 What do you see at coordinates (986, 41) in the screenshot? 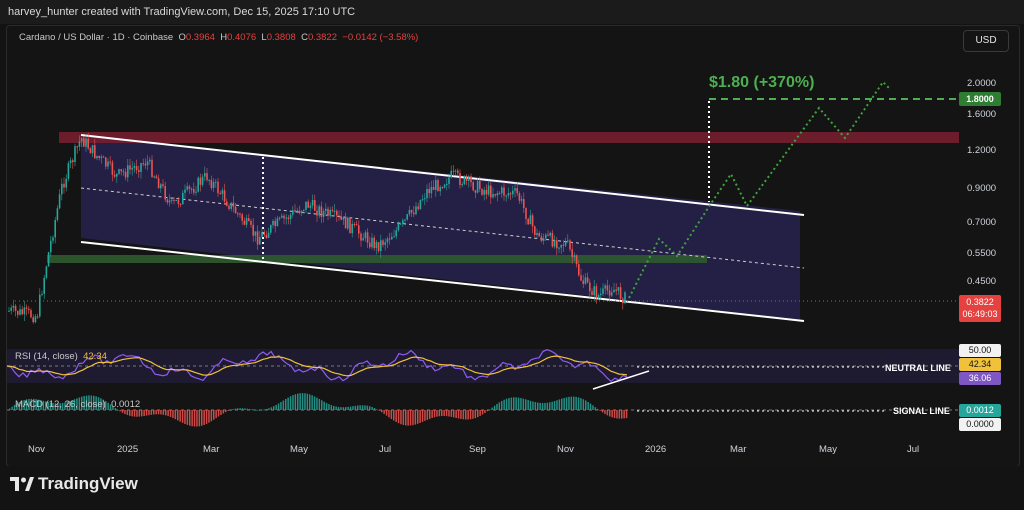
I see `currency-button: USD` at bounding box center [986, 41].